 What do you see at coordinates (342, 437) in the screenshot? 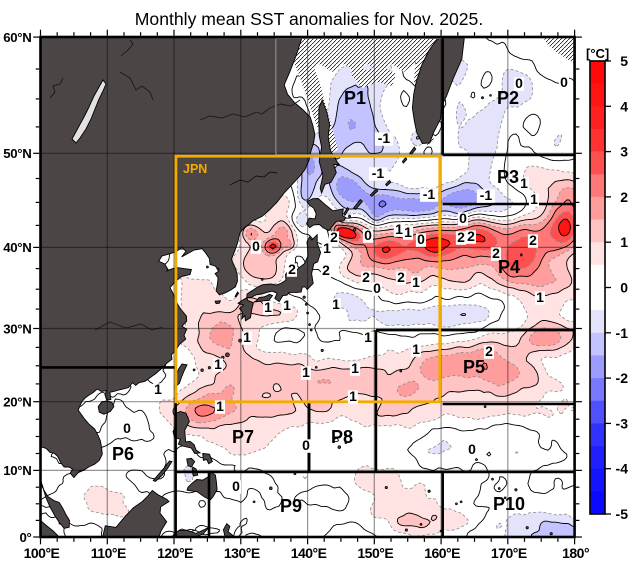
I see `svg-text: P8` at bounding box center [342, 437].